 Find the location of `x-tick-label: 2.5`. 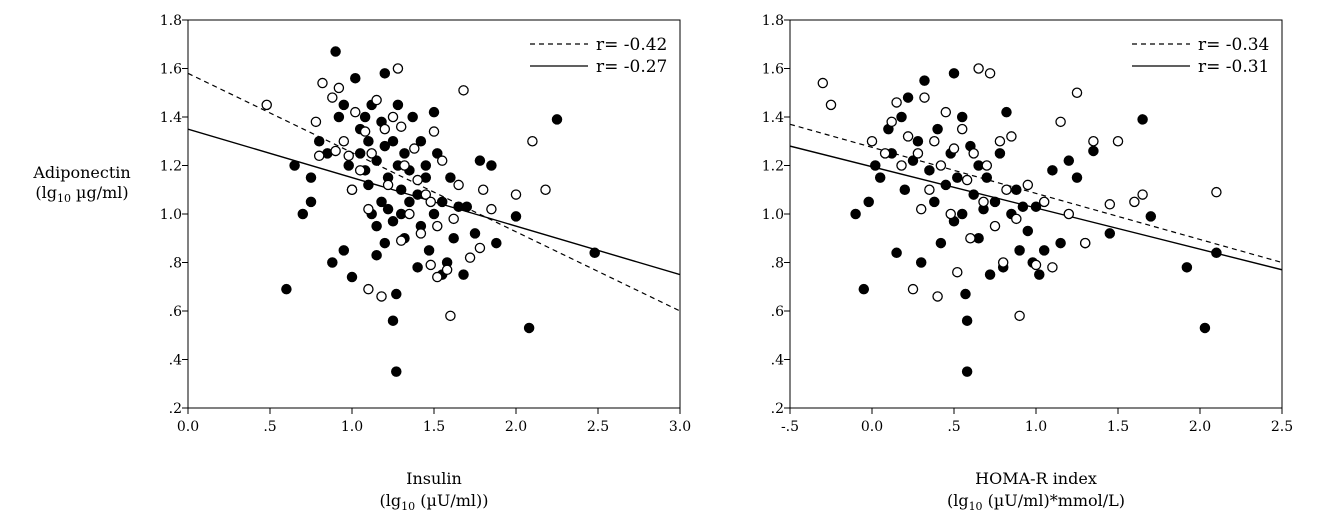

x-tick-label: 2.5 is located at coordinates (1282, 427).